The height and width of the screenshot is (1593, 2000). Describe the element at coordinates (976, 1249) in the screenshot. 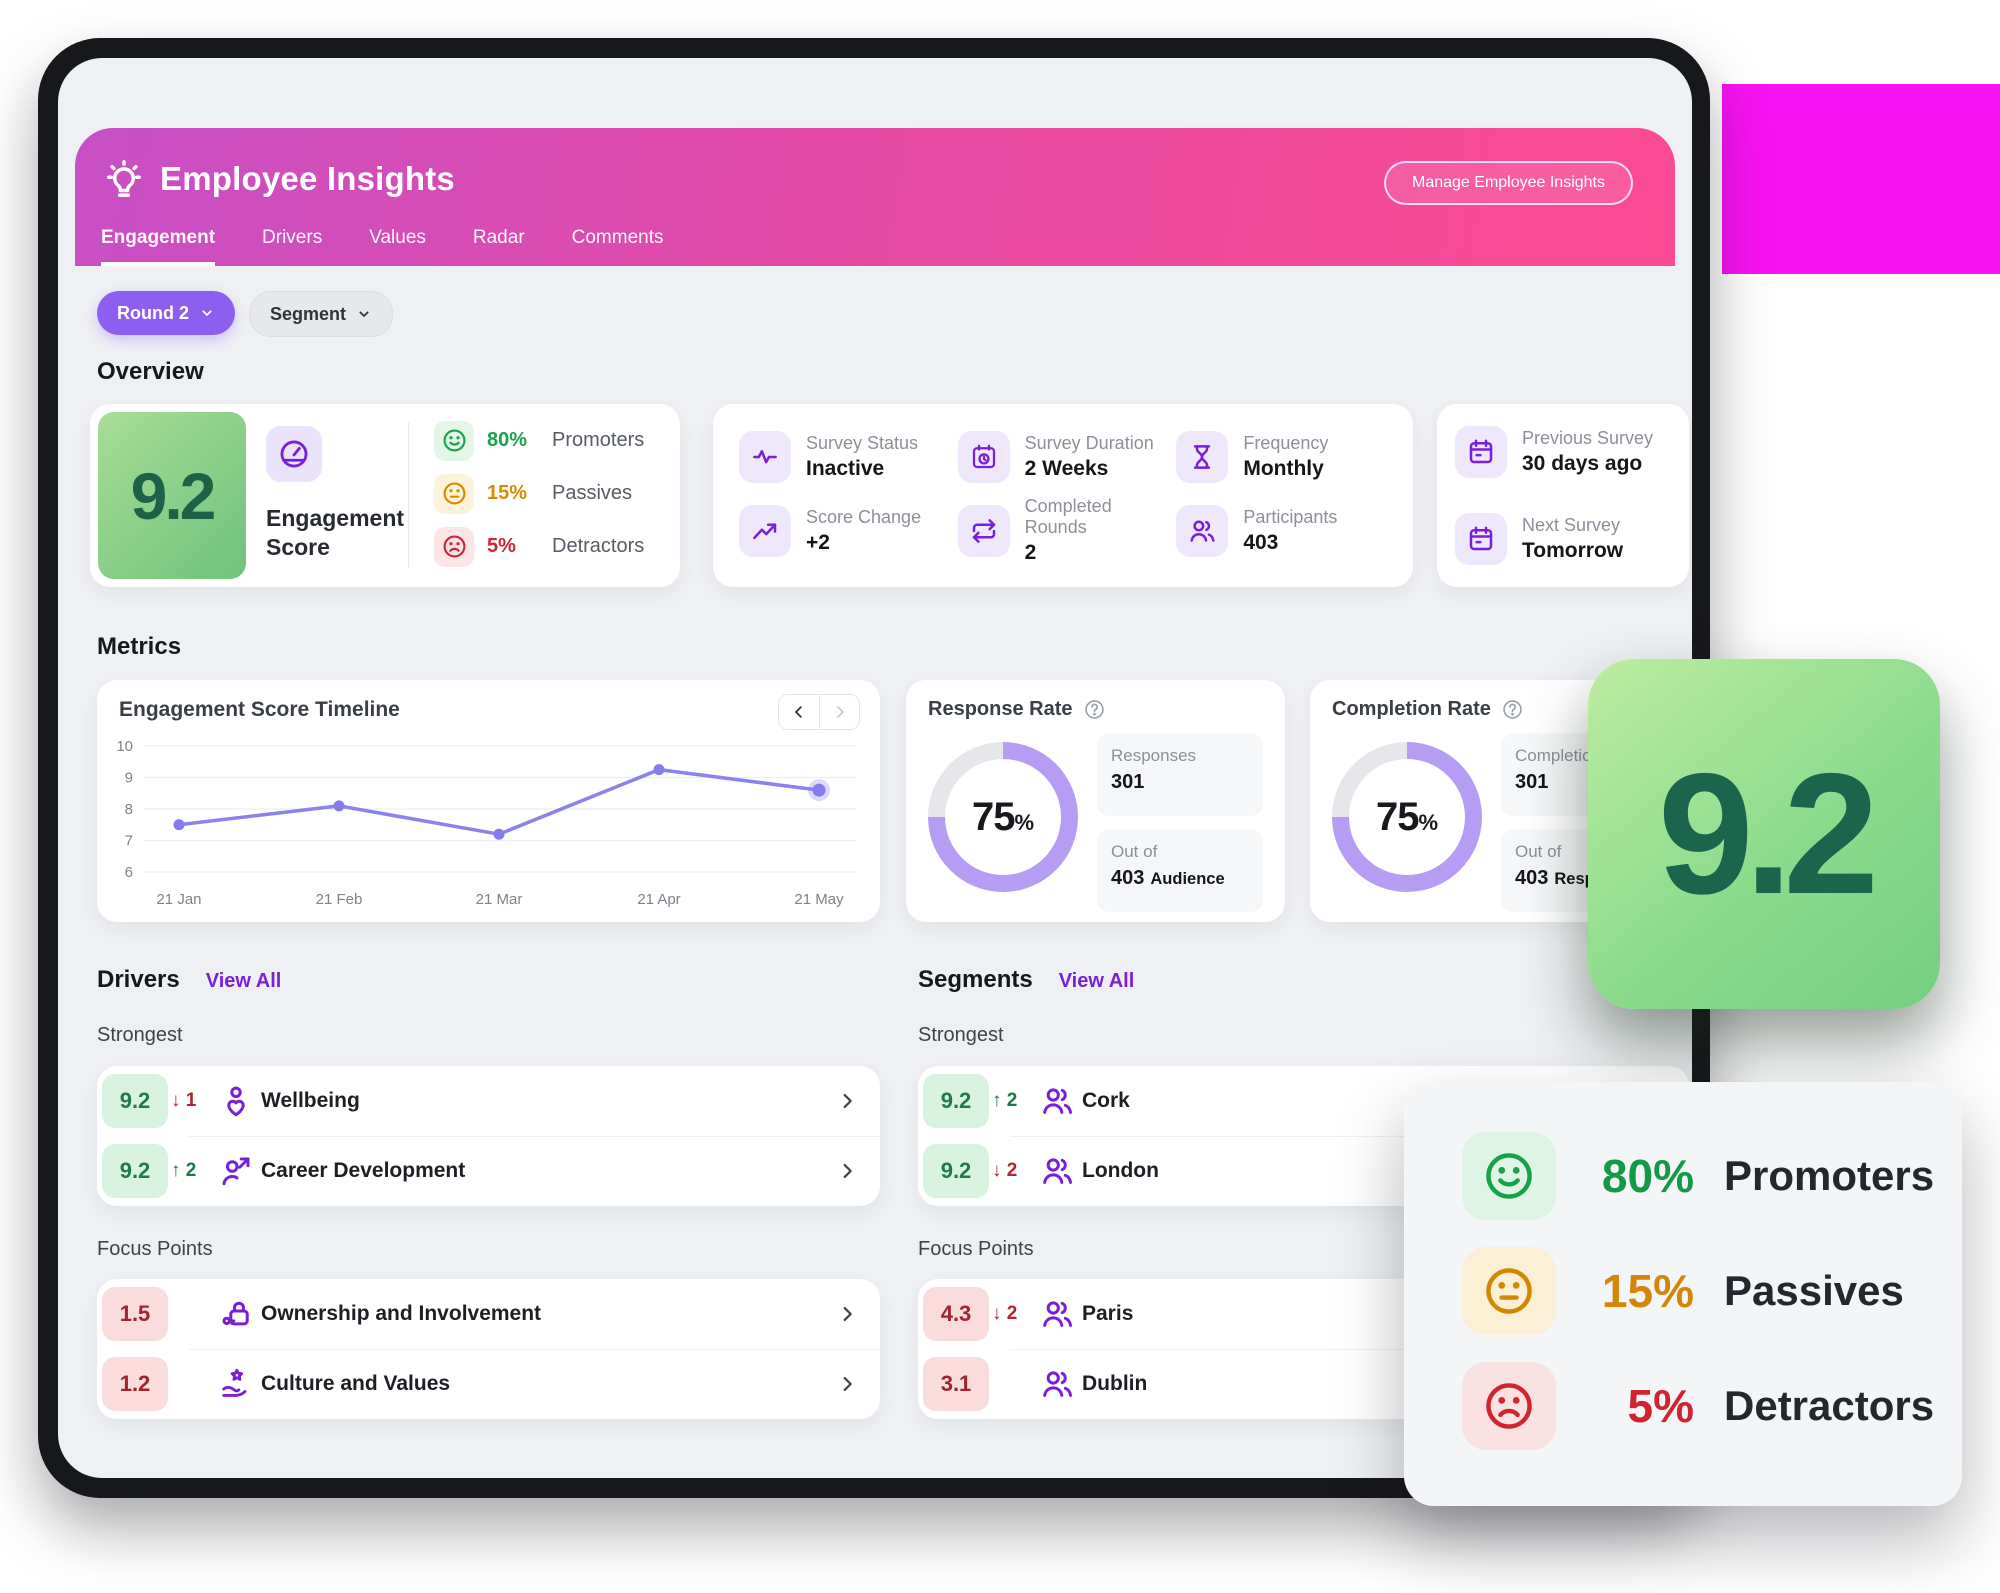

I see `segments-focus-label: Focus Points` at that location.